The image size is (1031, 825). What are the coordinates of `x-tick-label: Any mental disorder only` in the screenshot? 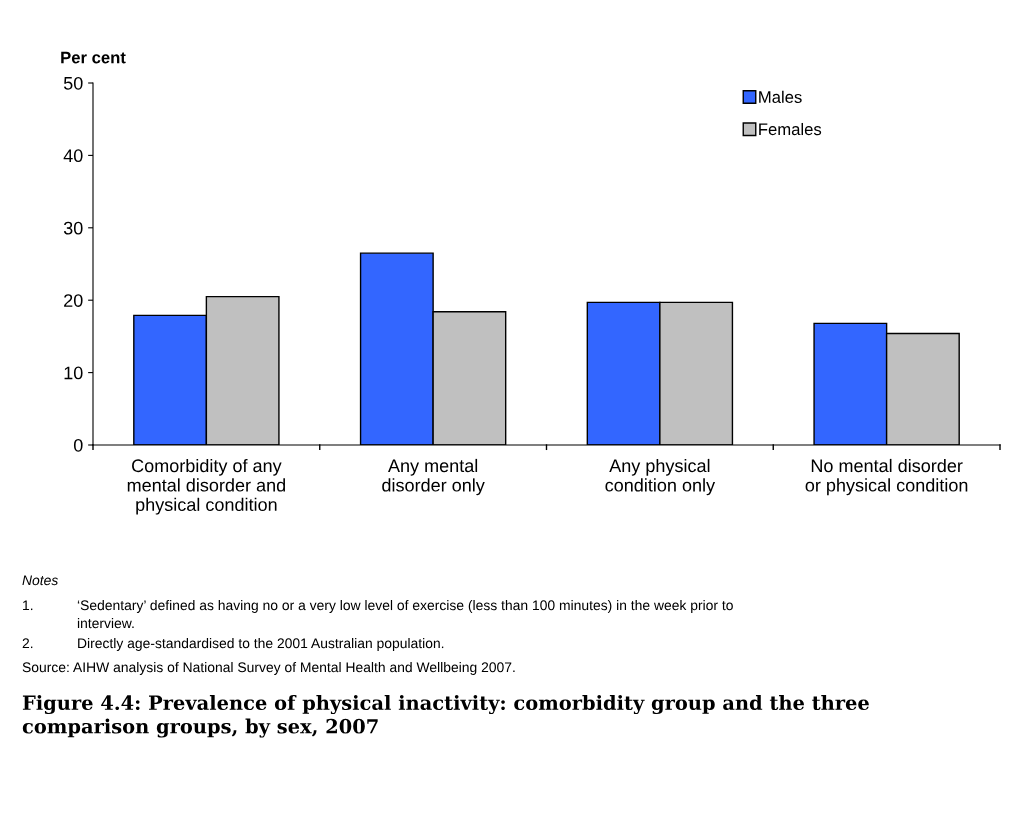 It's located at (433, 477).